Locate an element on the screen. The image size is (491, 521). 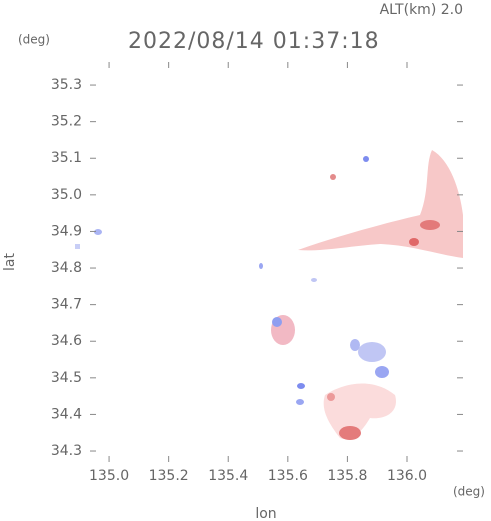
x-tick-label: 135.0 is located at coordinates (109, 476).